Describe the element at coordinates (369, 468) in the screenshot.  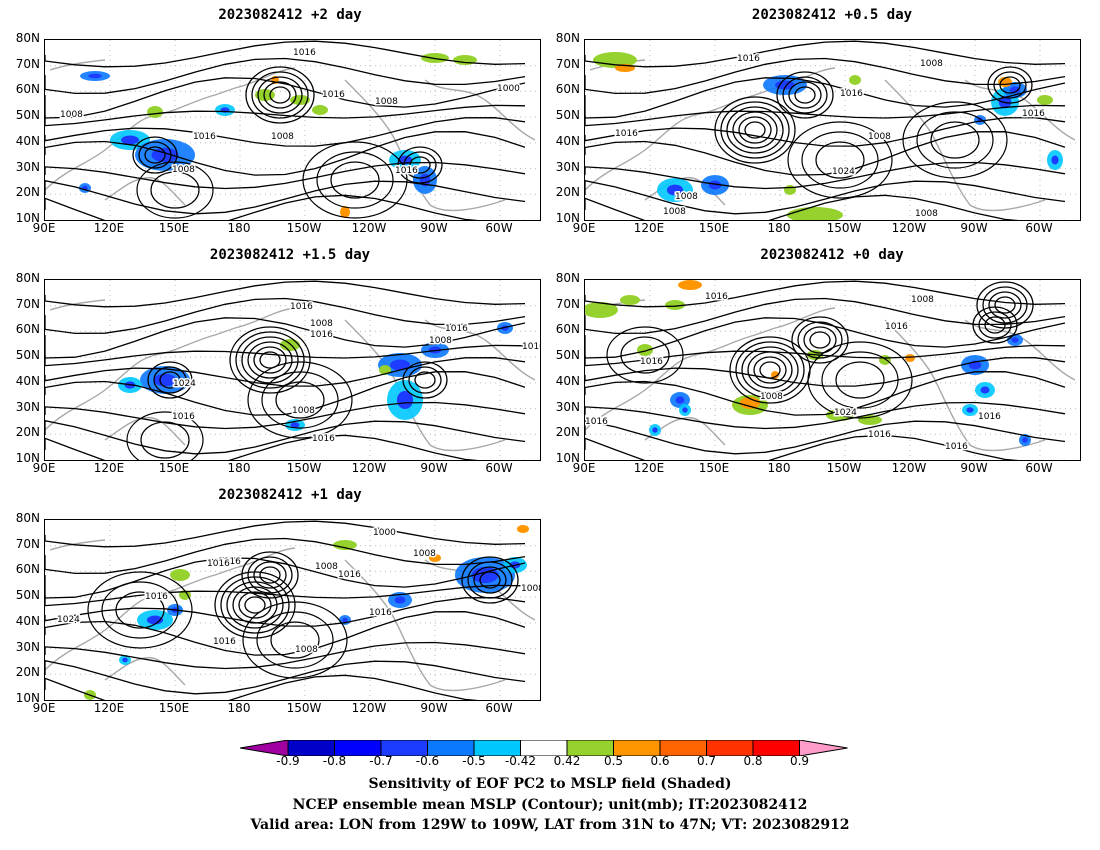
I see `lon-tick-label: 120W` at that location.